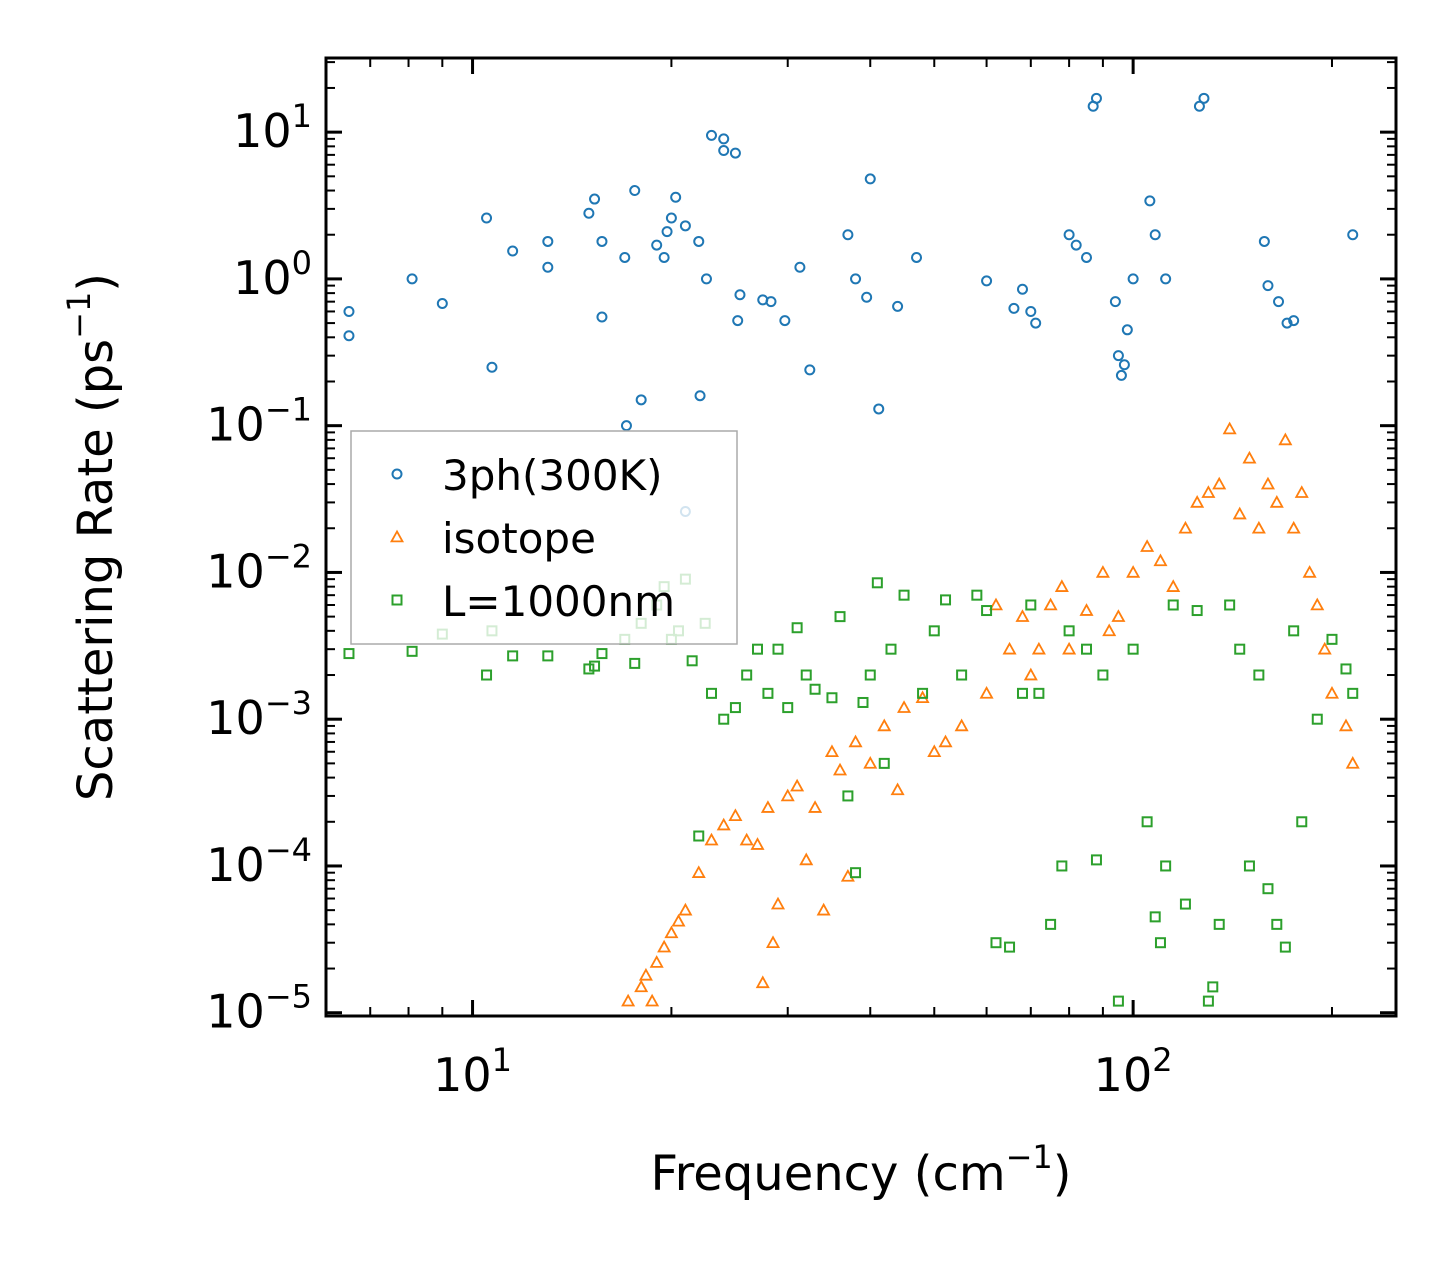 The height and width of the screenshot is (1265, 1455). Describe the element at coordinates (860, 1170) in the screenshot. I see `x-axis-label: Frequency (cm−1)` at that location.